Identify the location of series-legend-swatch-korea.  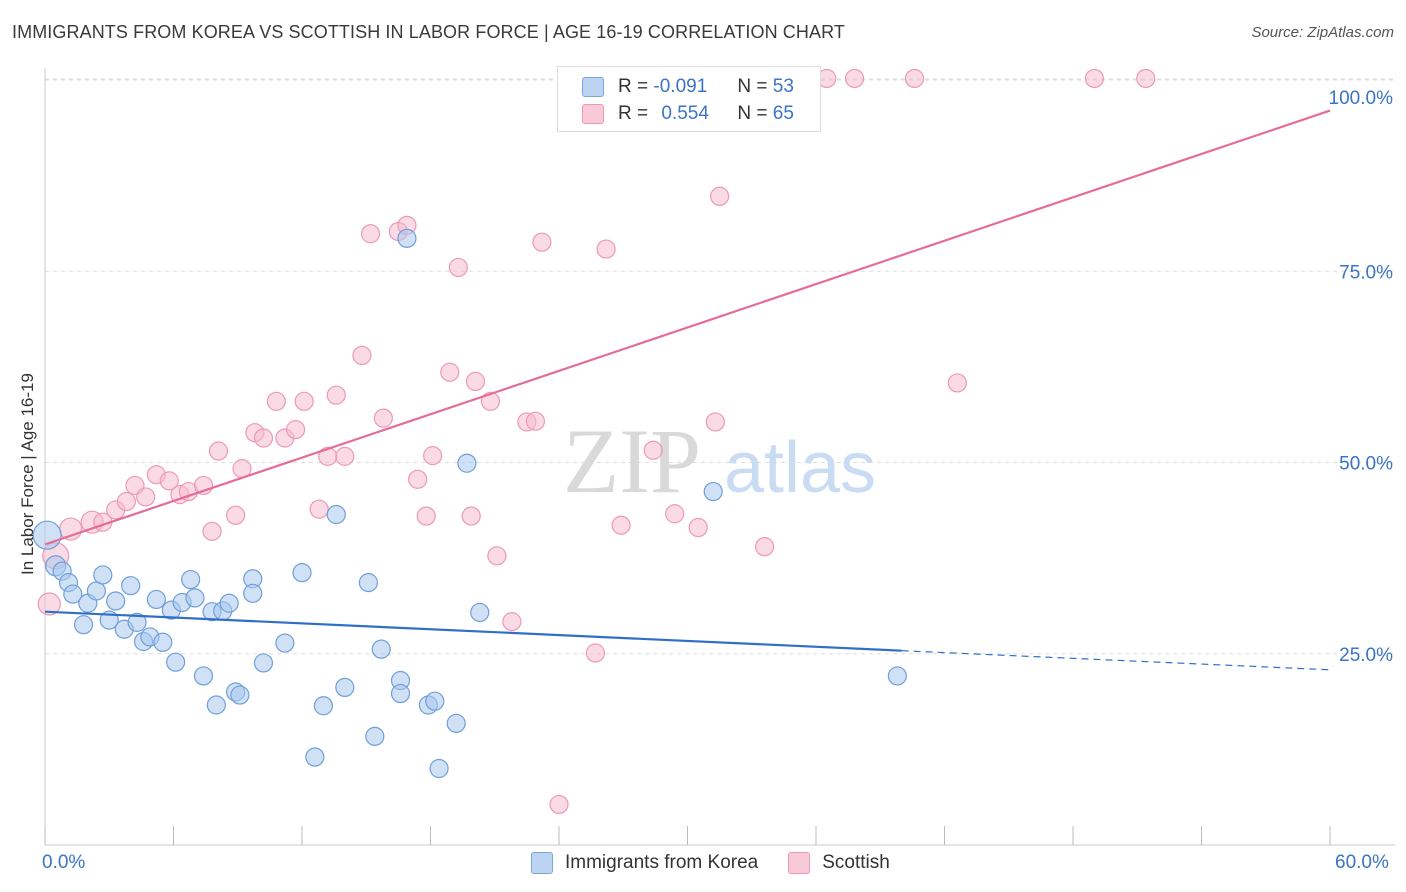
(542, 863).